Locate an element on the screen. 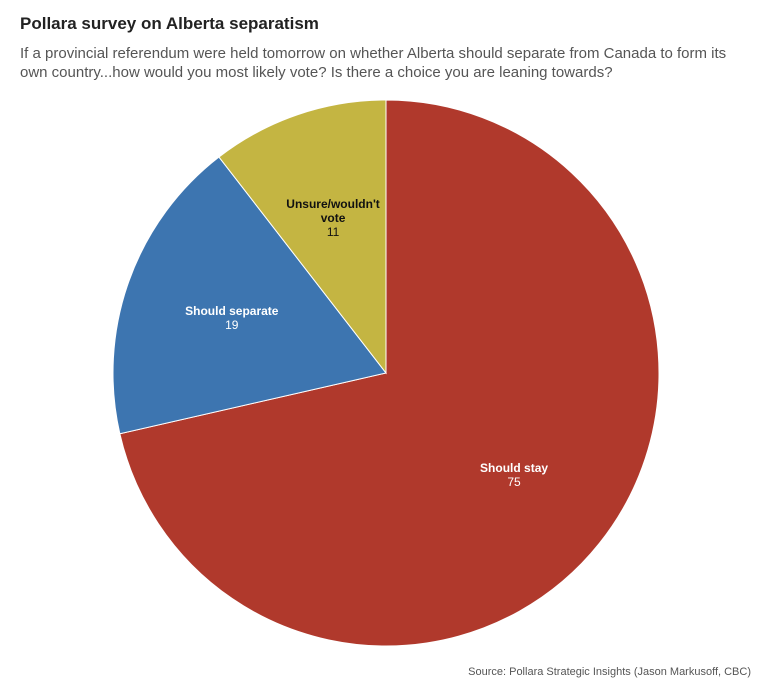 The height and width of the screenshot is (686, 769). slice-label: Should separate 19 is located at coordinates (232, 318).